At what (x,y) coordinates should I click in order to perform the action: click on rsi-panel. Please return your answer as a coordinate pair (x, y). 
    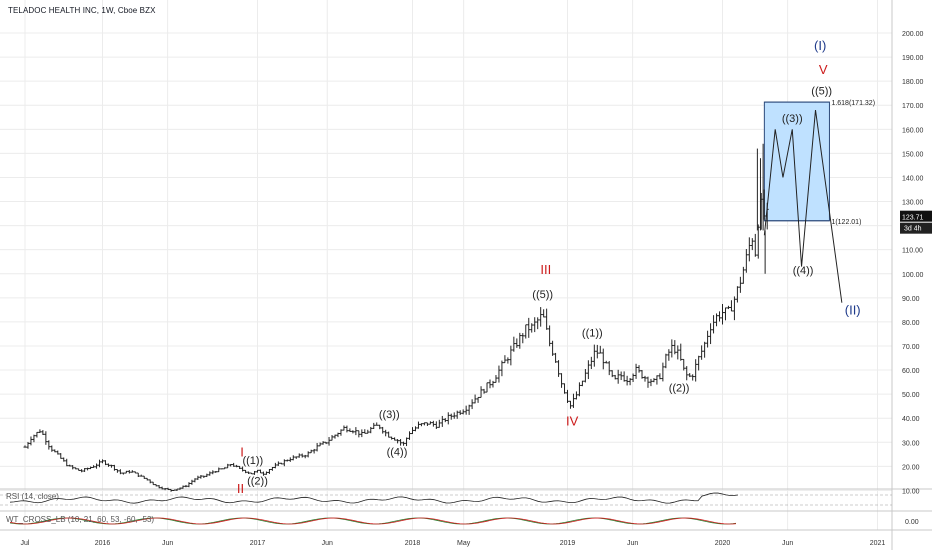
    Looking at the image, I should click on (446, 499).